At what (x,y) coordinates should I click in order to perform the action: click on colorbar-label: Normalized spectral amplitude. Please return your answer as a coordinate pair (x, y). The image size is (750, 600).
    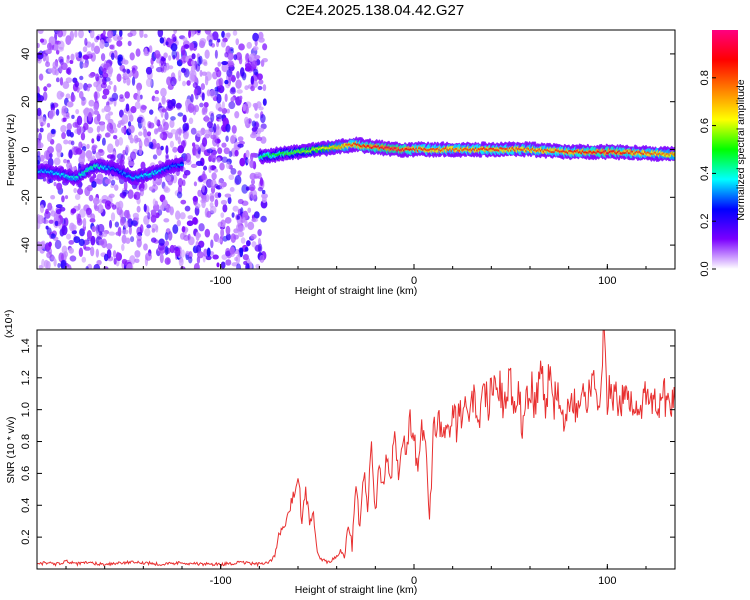
    Looking at the image, I should click on (741, 149).